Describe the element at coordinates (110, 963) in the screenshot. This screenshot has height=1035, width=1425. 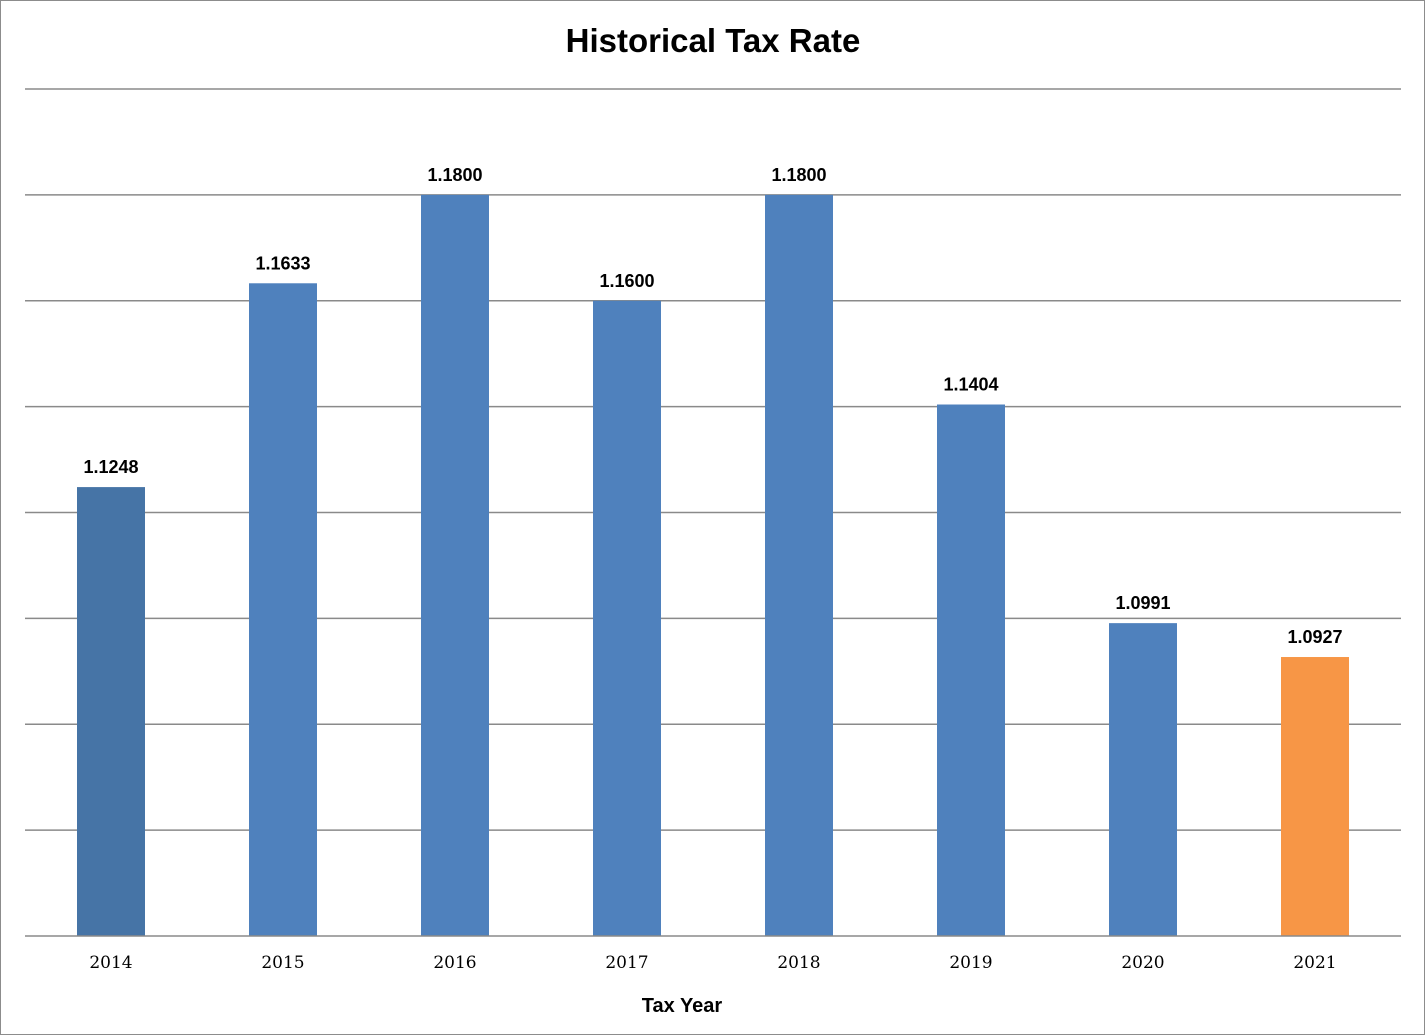
I see `x-tick-label-2014: 2014` at that location.